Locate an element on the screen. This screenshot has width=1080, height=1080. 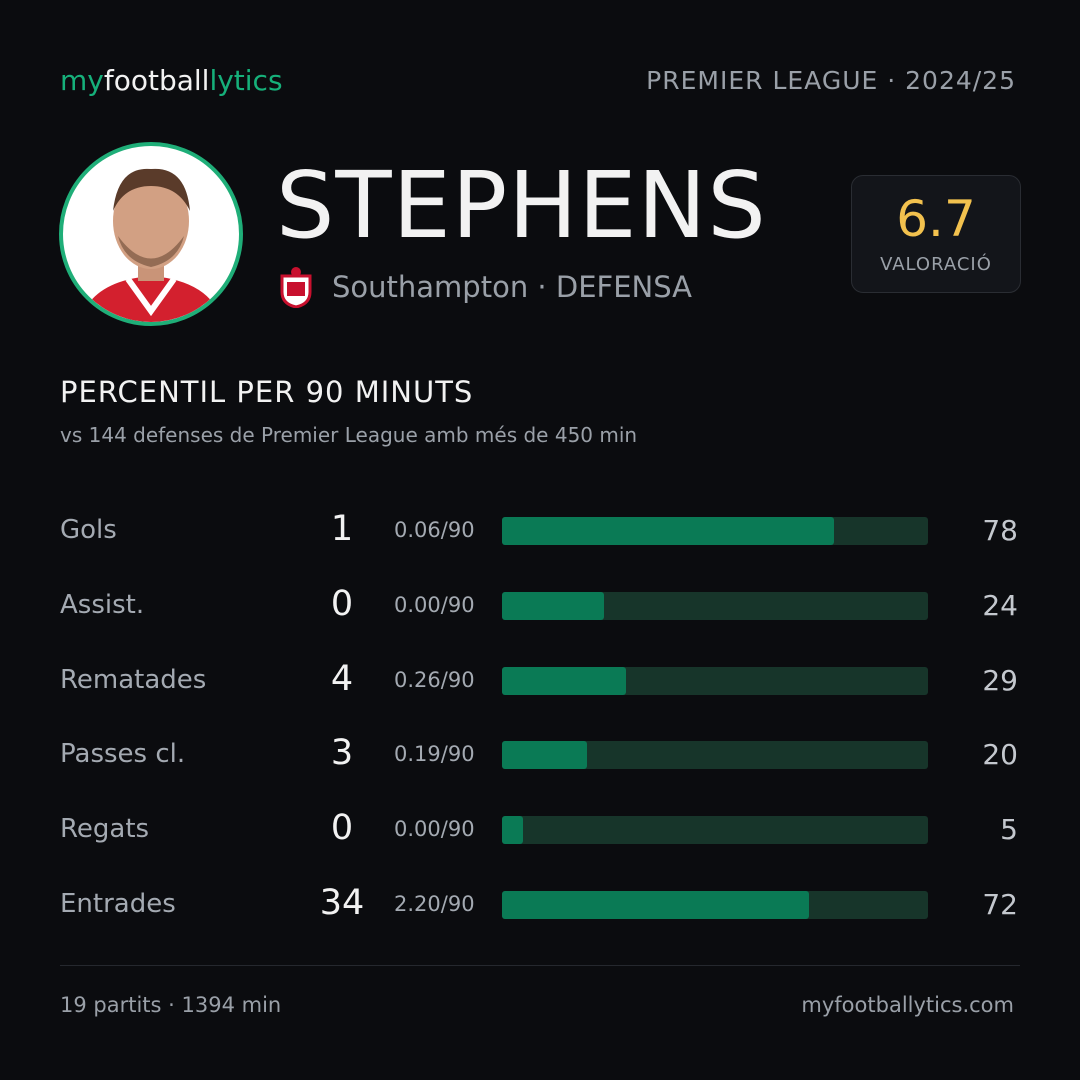
stat-label: Regats is located at coordinates (105, 829).